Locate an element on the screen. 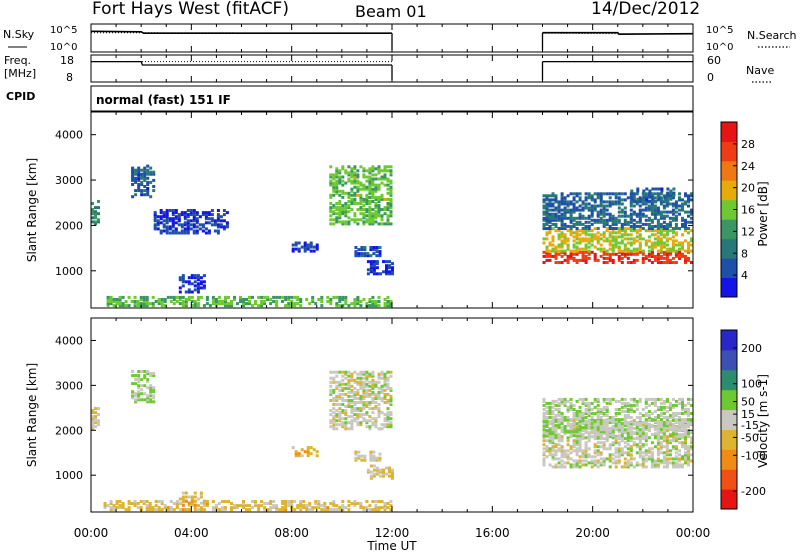  y-tick-label: 3000 is located at coordinates (69, 385).